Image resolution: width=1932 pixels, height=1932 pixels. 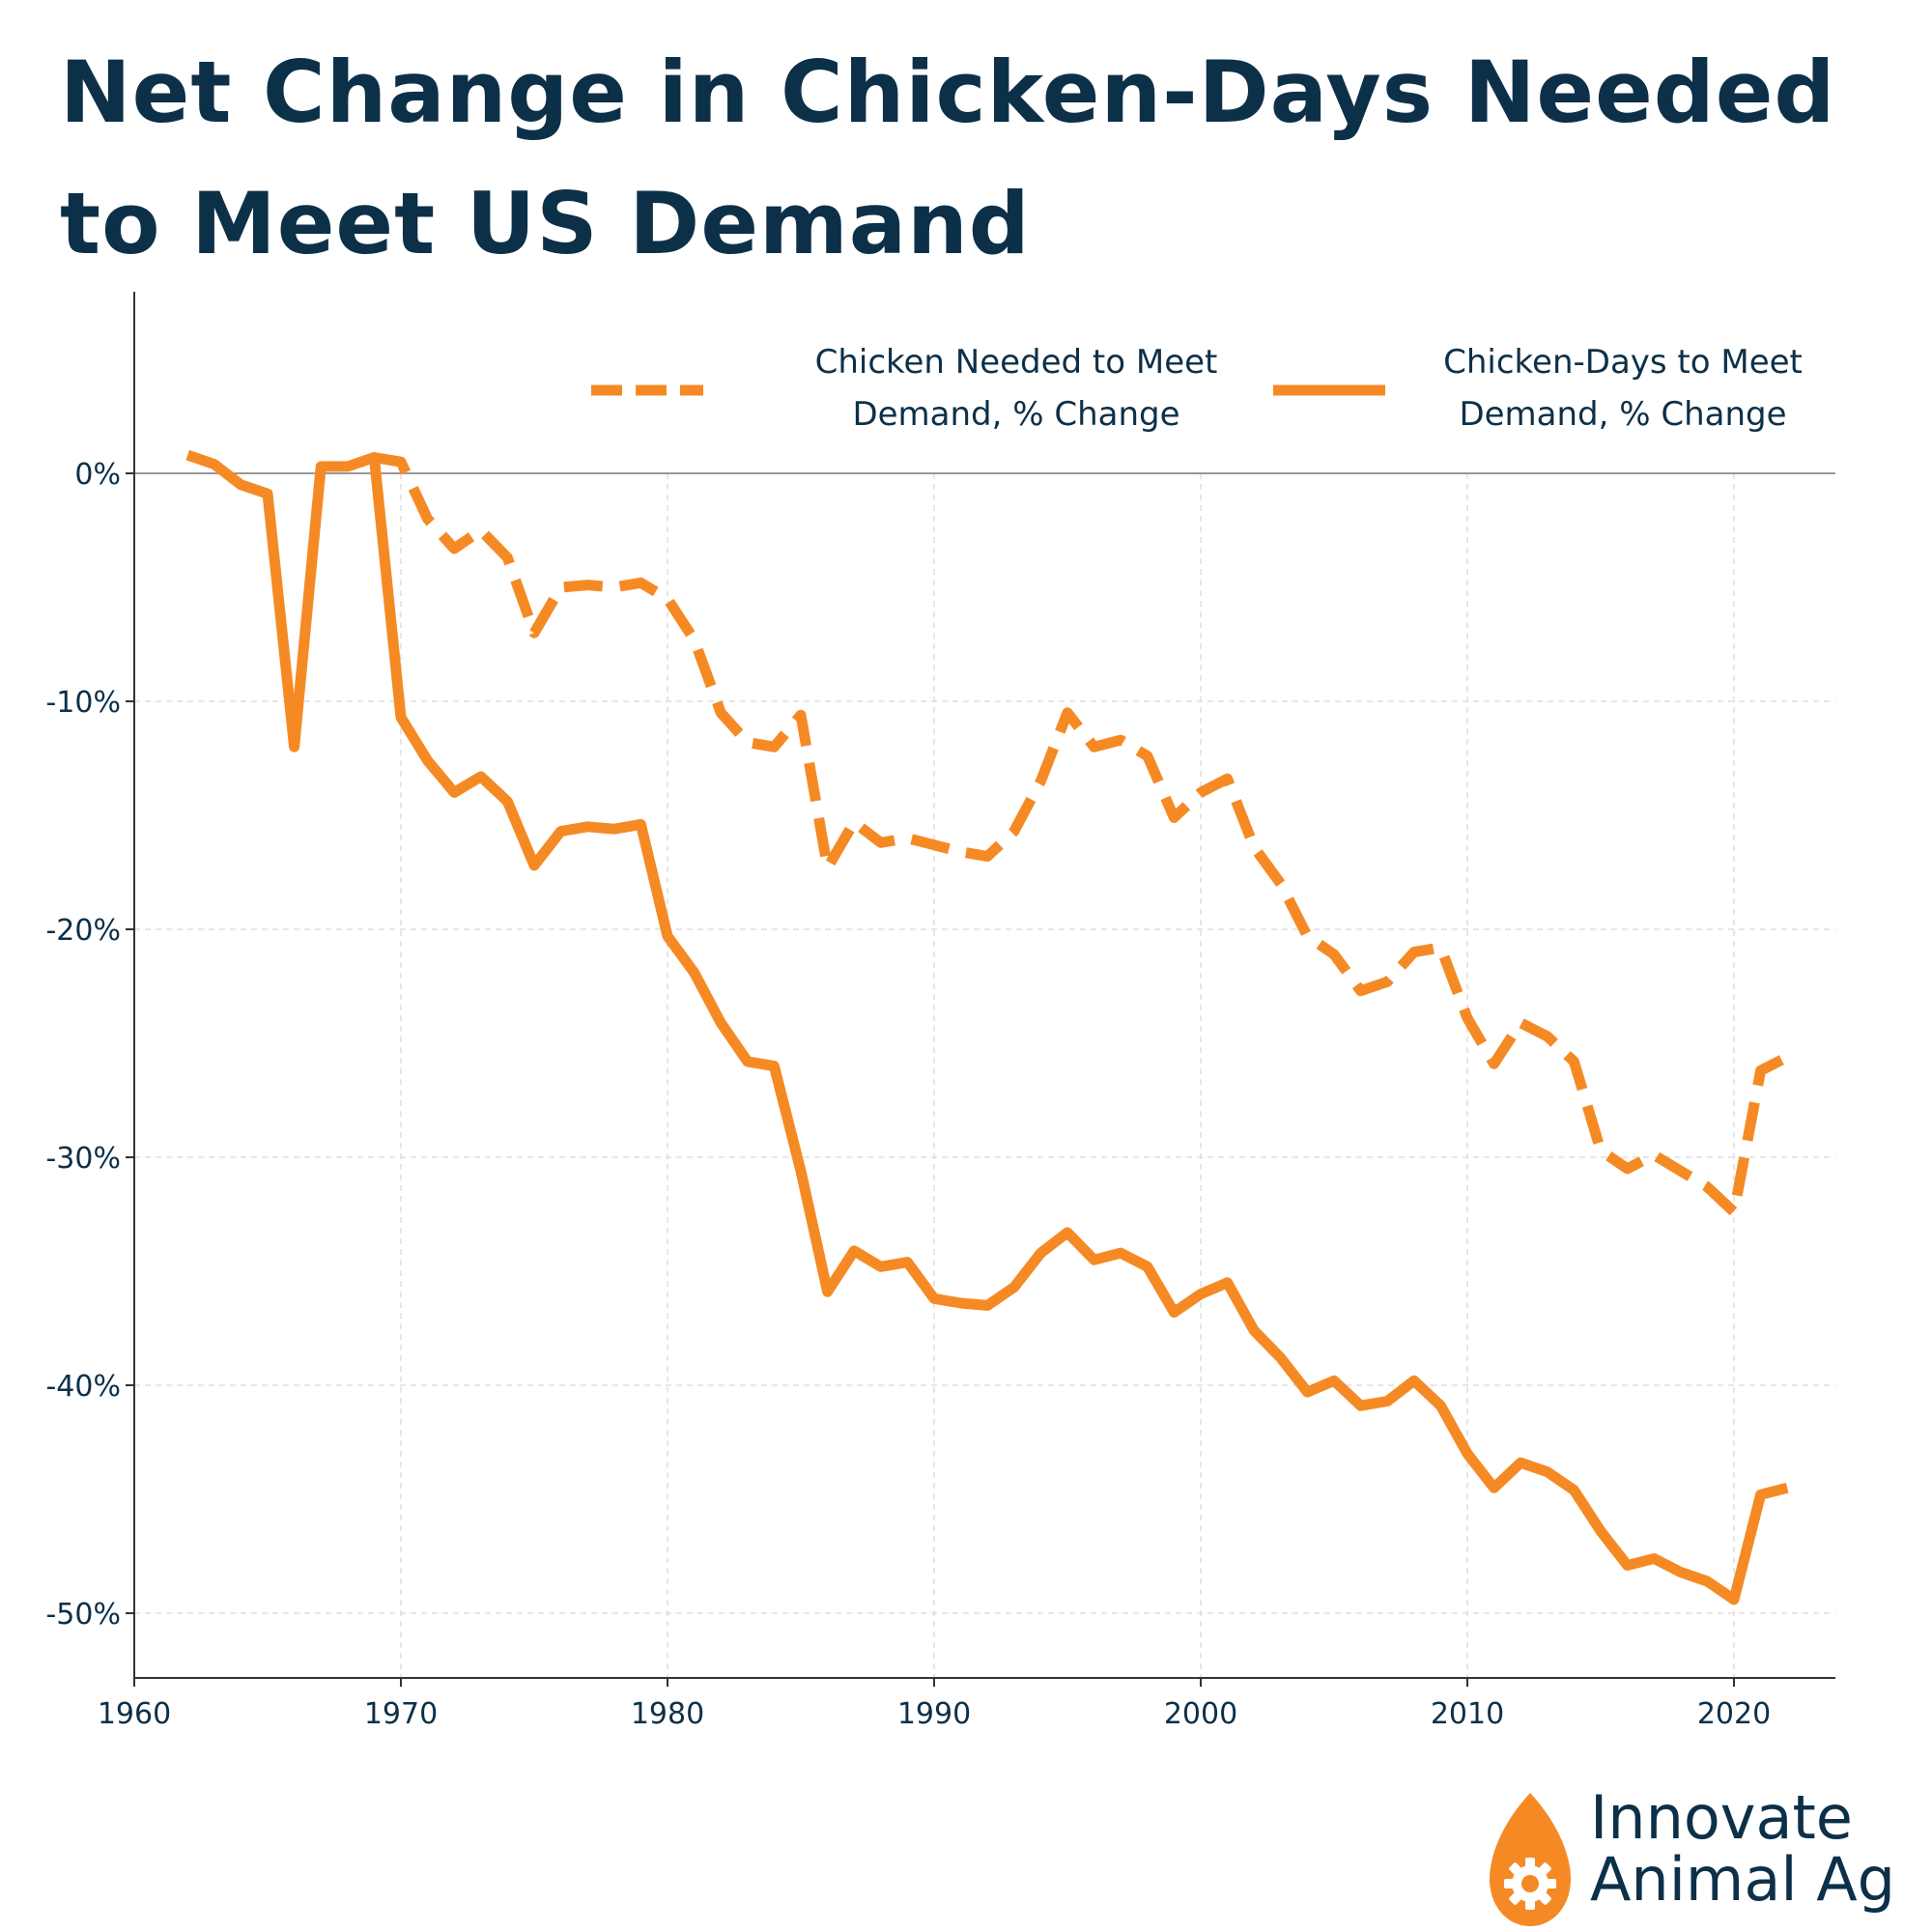 I want to click on x-tick-label: 1970, so click(x=401, y=1714).